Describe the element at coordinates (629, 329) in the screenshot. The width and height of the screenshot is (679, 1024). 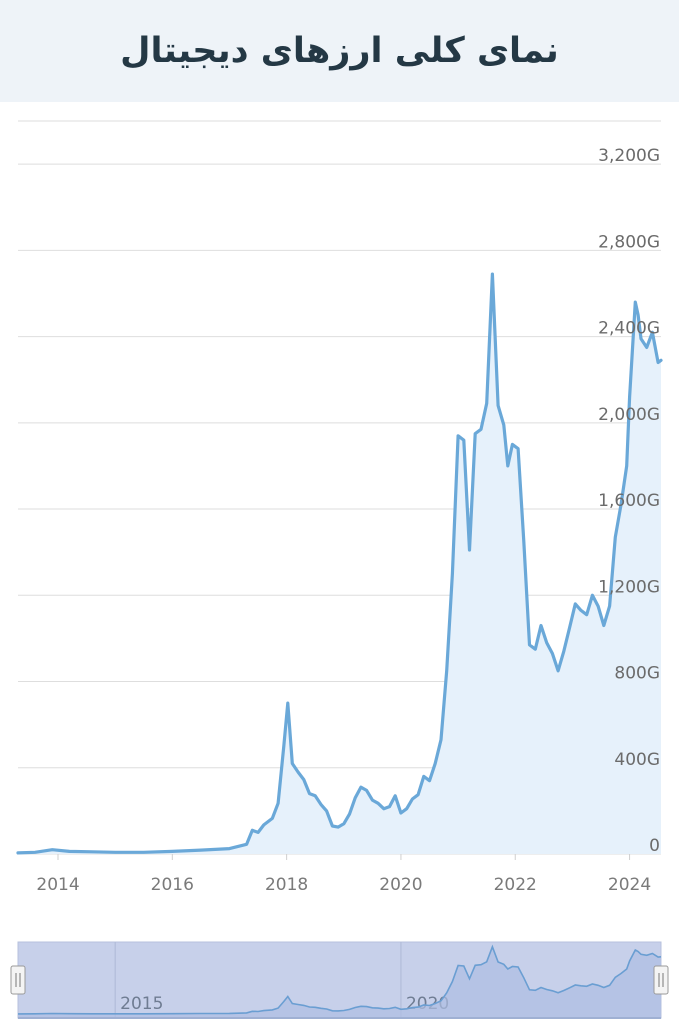
I see `y-tick-label: 2,400G` at that location.